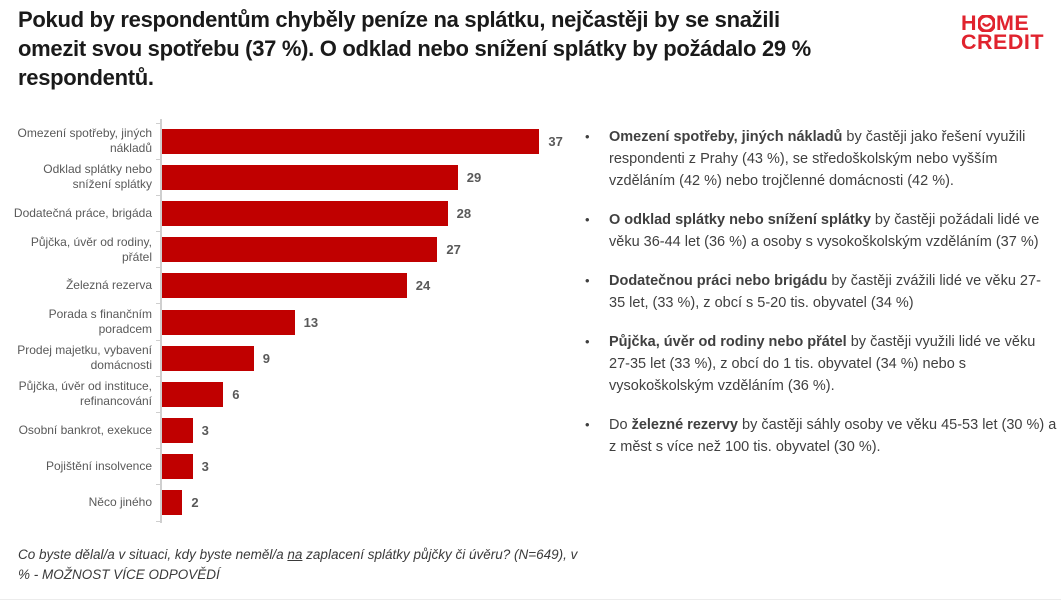 The width and height of the screenshot is (1061, 600). What do you see at coordinates (366, 358) in the screenshot?
I see `bar-track: 9` at bounding box center [366, 358].